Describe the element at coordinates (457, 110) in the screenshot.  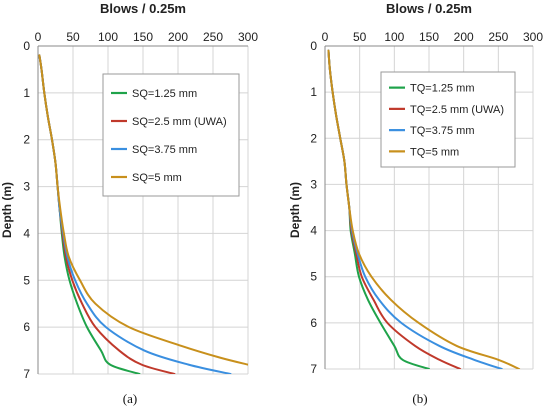
I see `legend-label: TQ=2.5 mm (UWA)` at that location.